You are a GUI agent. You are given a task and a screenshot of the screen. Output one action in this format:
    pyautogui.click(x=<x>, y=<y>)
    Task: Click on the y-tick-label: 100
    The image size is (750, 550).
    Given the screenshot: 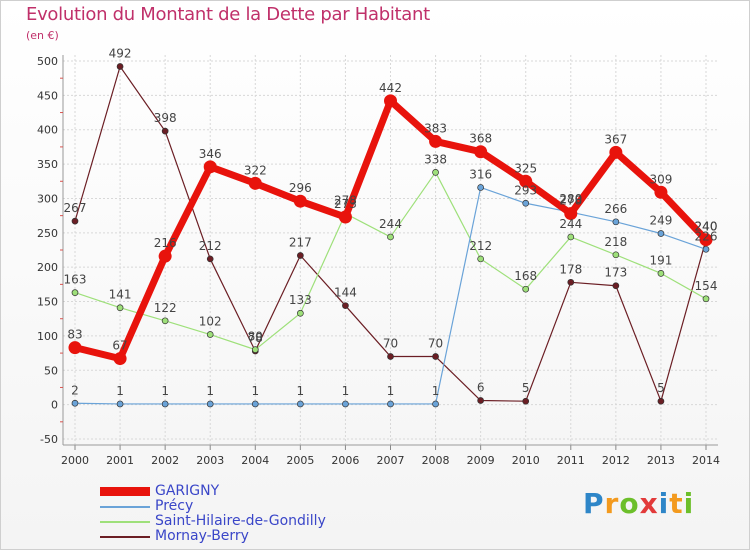 What is the action you would take?
    pyautogui.click(x=47, y=336)
    